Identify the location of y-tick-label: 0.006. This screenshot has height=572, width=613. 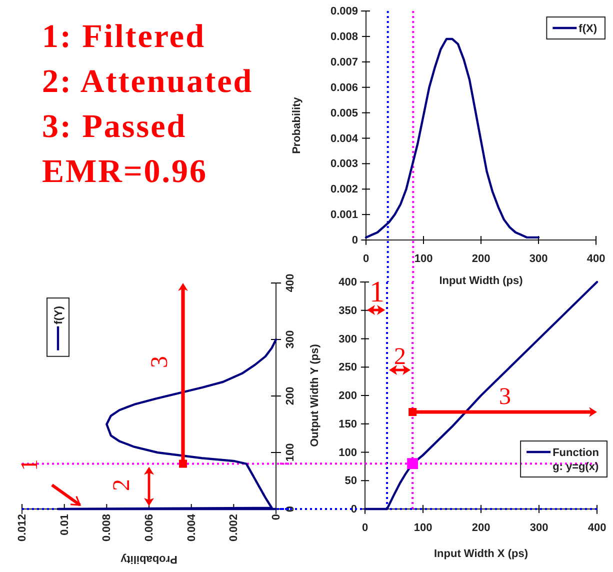
(344, 88).